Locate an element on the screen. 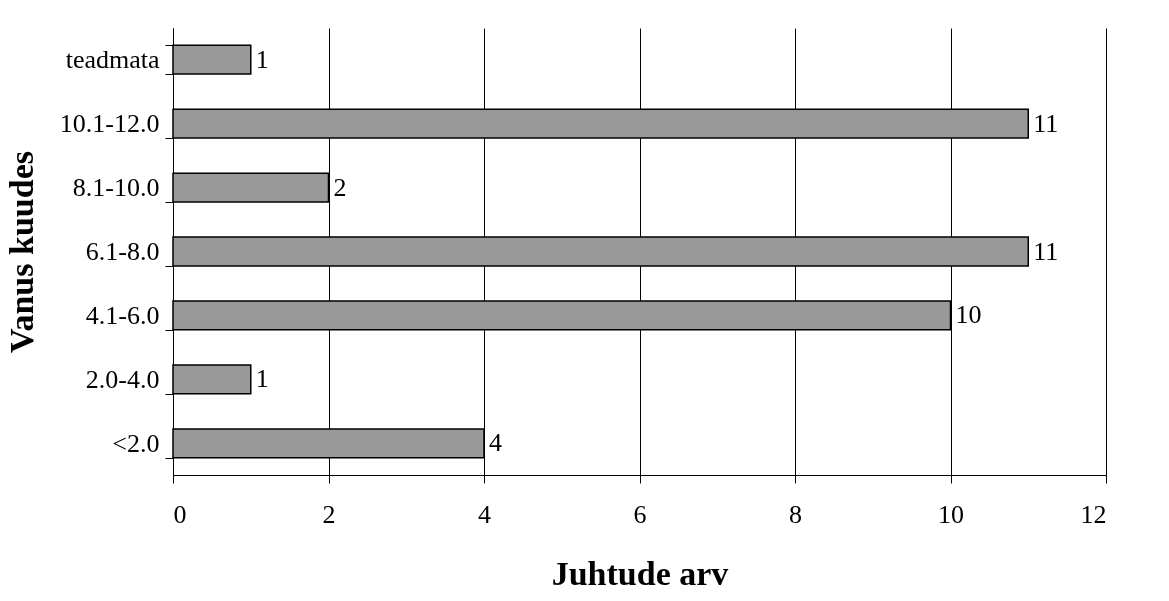 The width and height of the screenshot is (1169, 601). x-tick-label: 0 is located at coordinates (180, 514).